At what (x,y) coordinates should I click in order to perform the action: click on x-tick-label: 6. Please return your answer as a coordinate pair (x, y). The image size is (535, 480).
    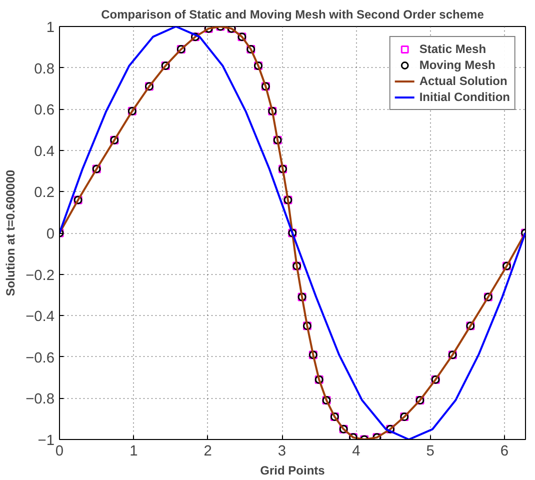
    Looking at the image, I should click on (504, 452).